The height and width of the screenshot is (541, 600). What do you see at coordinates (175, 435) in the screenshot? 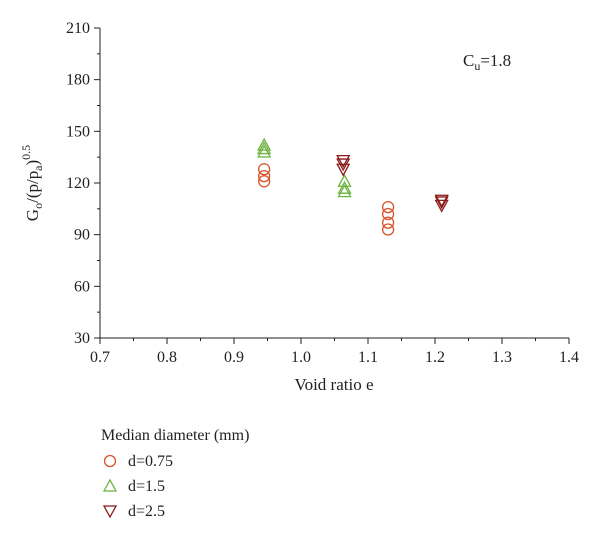
I see `legend-title: Median diameter (mm)` at bounding box center [175, 435].